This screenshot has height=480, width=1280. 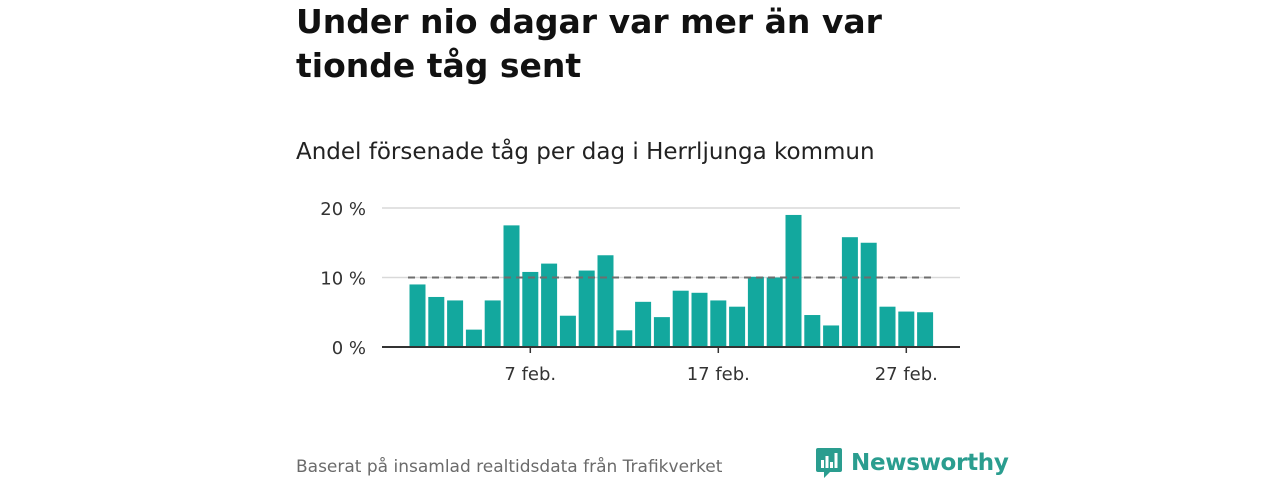 I want to click on x-tick-label: 17 feb., so click(x=718, y=374).